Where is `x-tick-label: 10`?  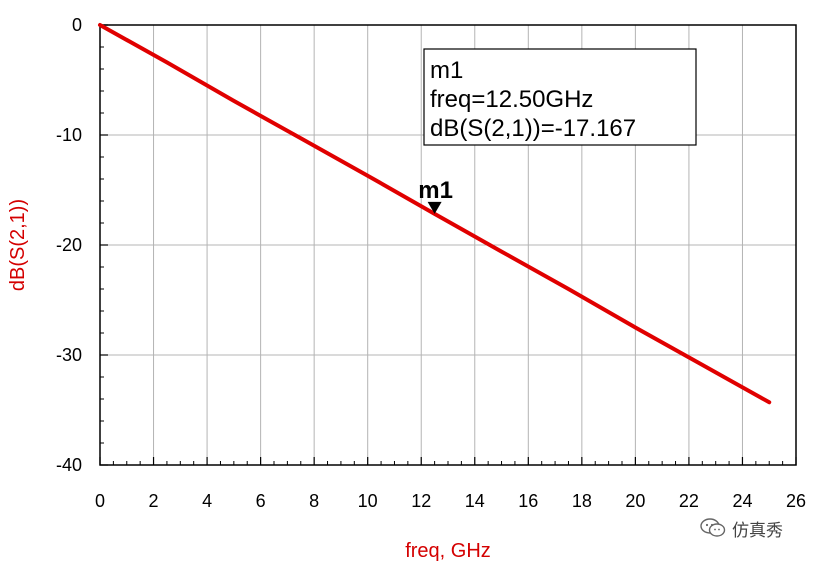 x-tick-label: 10 is located at coordinates (368, 501).